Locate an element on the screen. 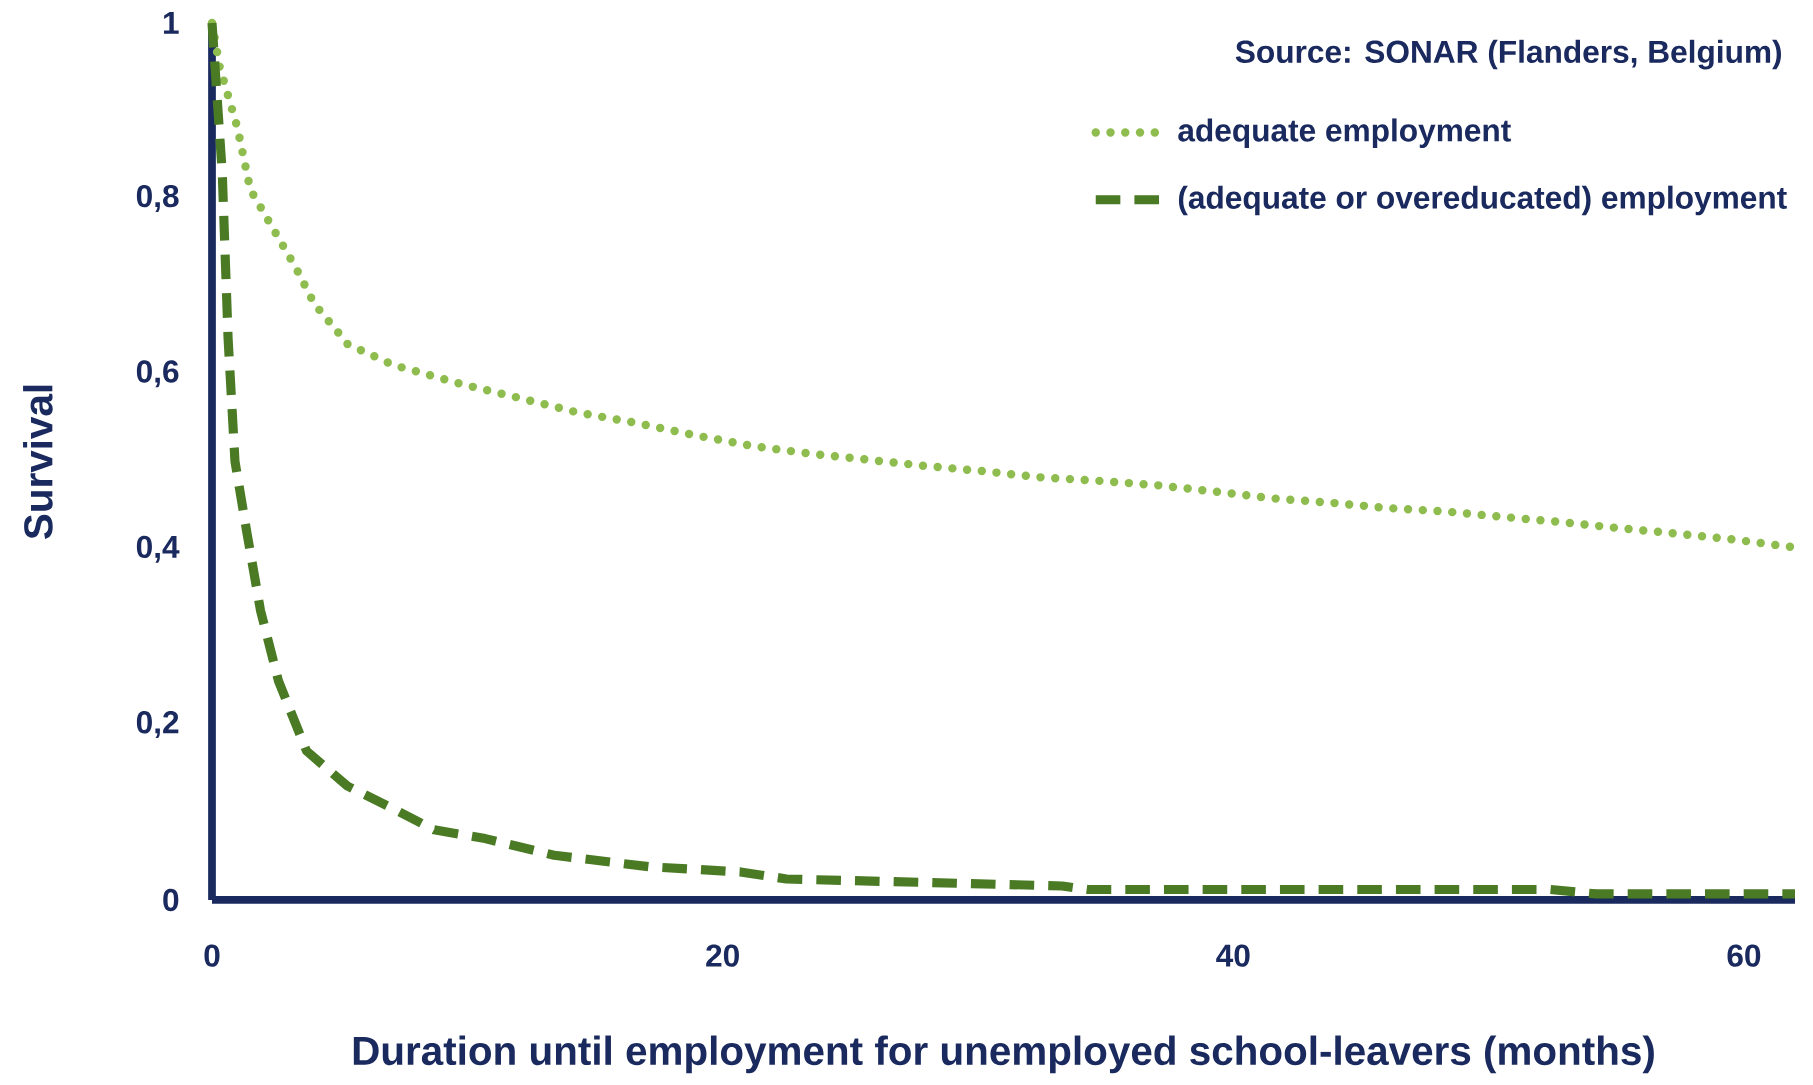 This screenshot has height=1085, width=1813. x-tick-label: 20 is located at coordinates (722, 955).